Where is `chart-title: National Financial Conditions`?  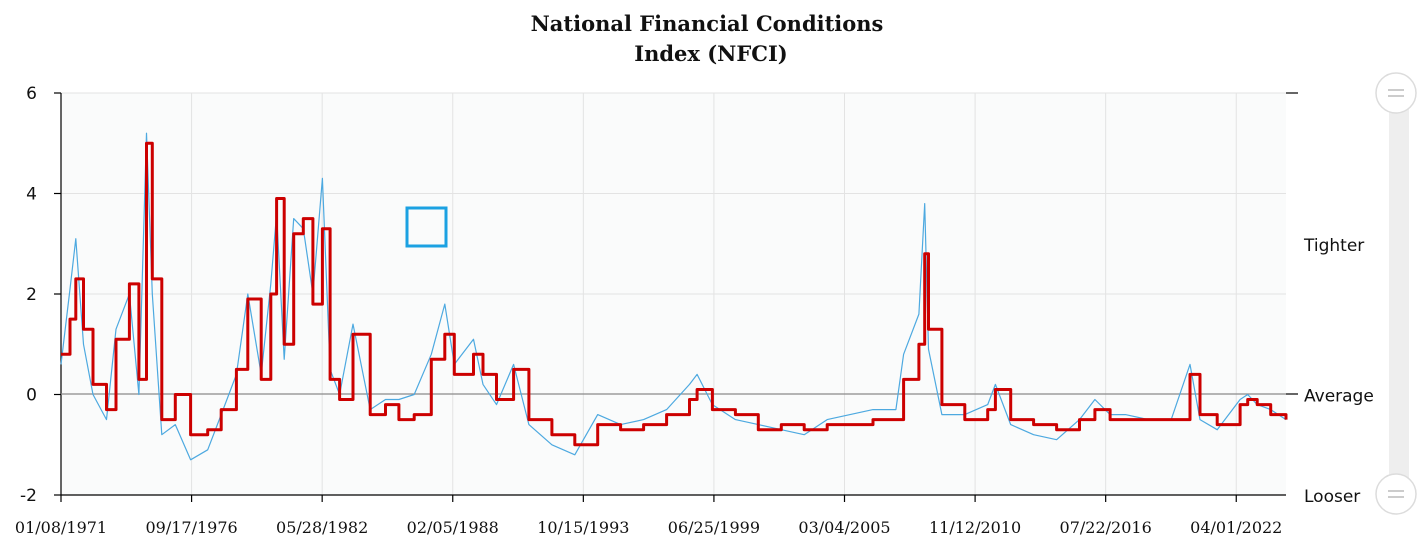 chart-title: National Financial Conditions is located at coordinates (707, 23).